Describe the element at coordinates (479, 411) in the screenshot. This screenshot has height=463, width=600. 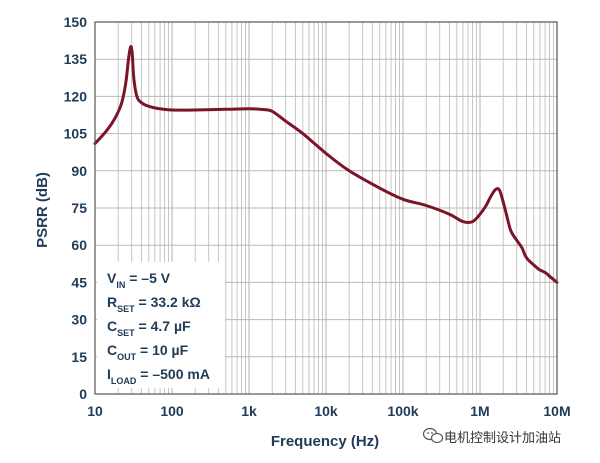
I see `x-tick-label: 1M` at that location.